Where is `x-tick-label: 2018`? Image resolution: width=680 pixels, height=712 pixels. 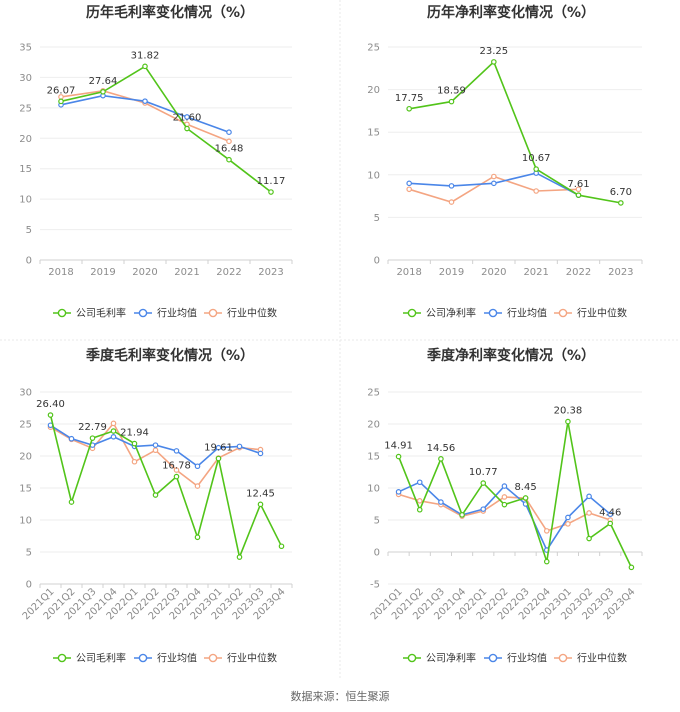
x-tick-label: 2018 is located at coordinates (408, 272).